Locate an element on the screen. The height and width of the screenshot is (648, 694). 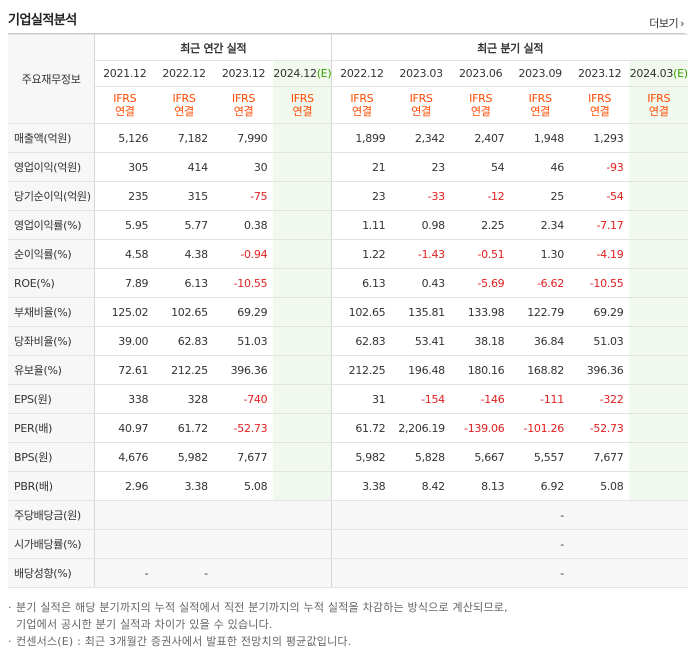
row-label: 시가배당률(%) is located at coordinates (52, 544).